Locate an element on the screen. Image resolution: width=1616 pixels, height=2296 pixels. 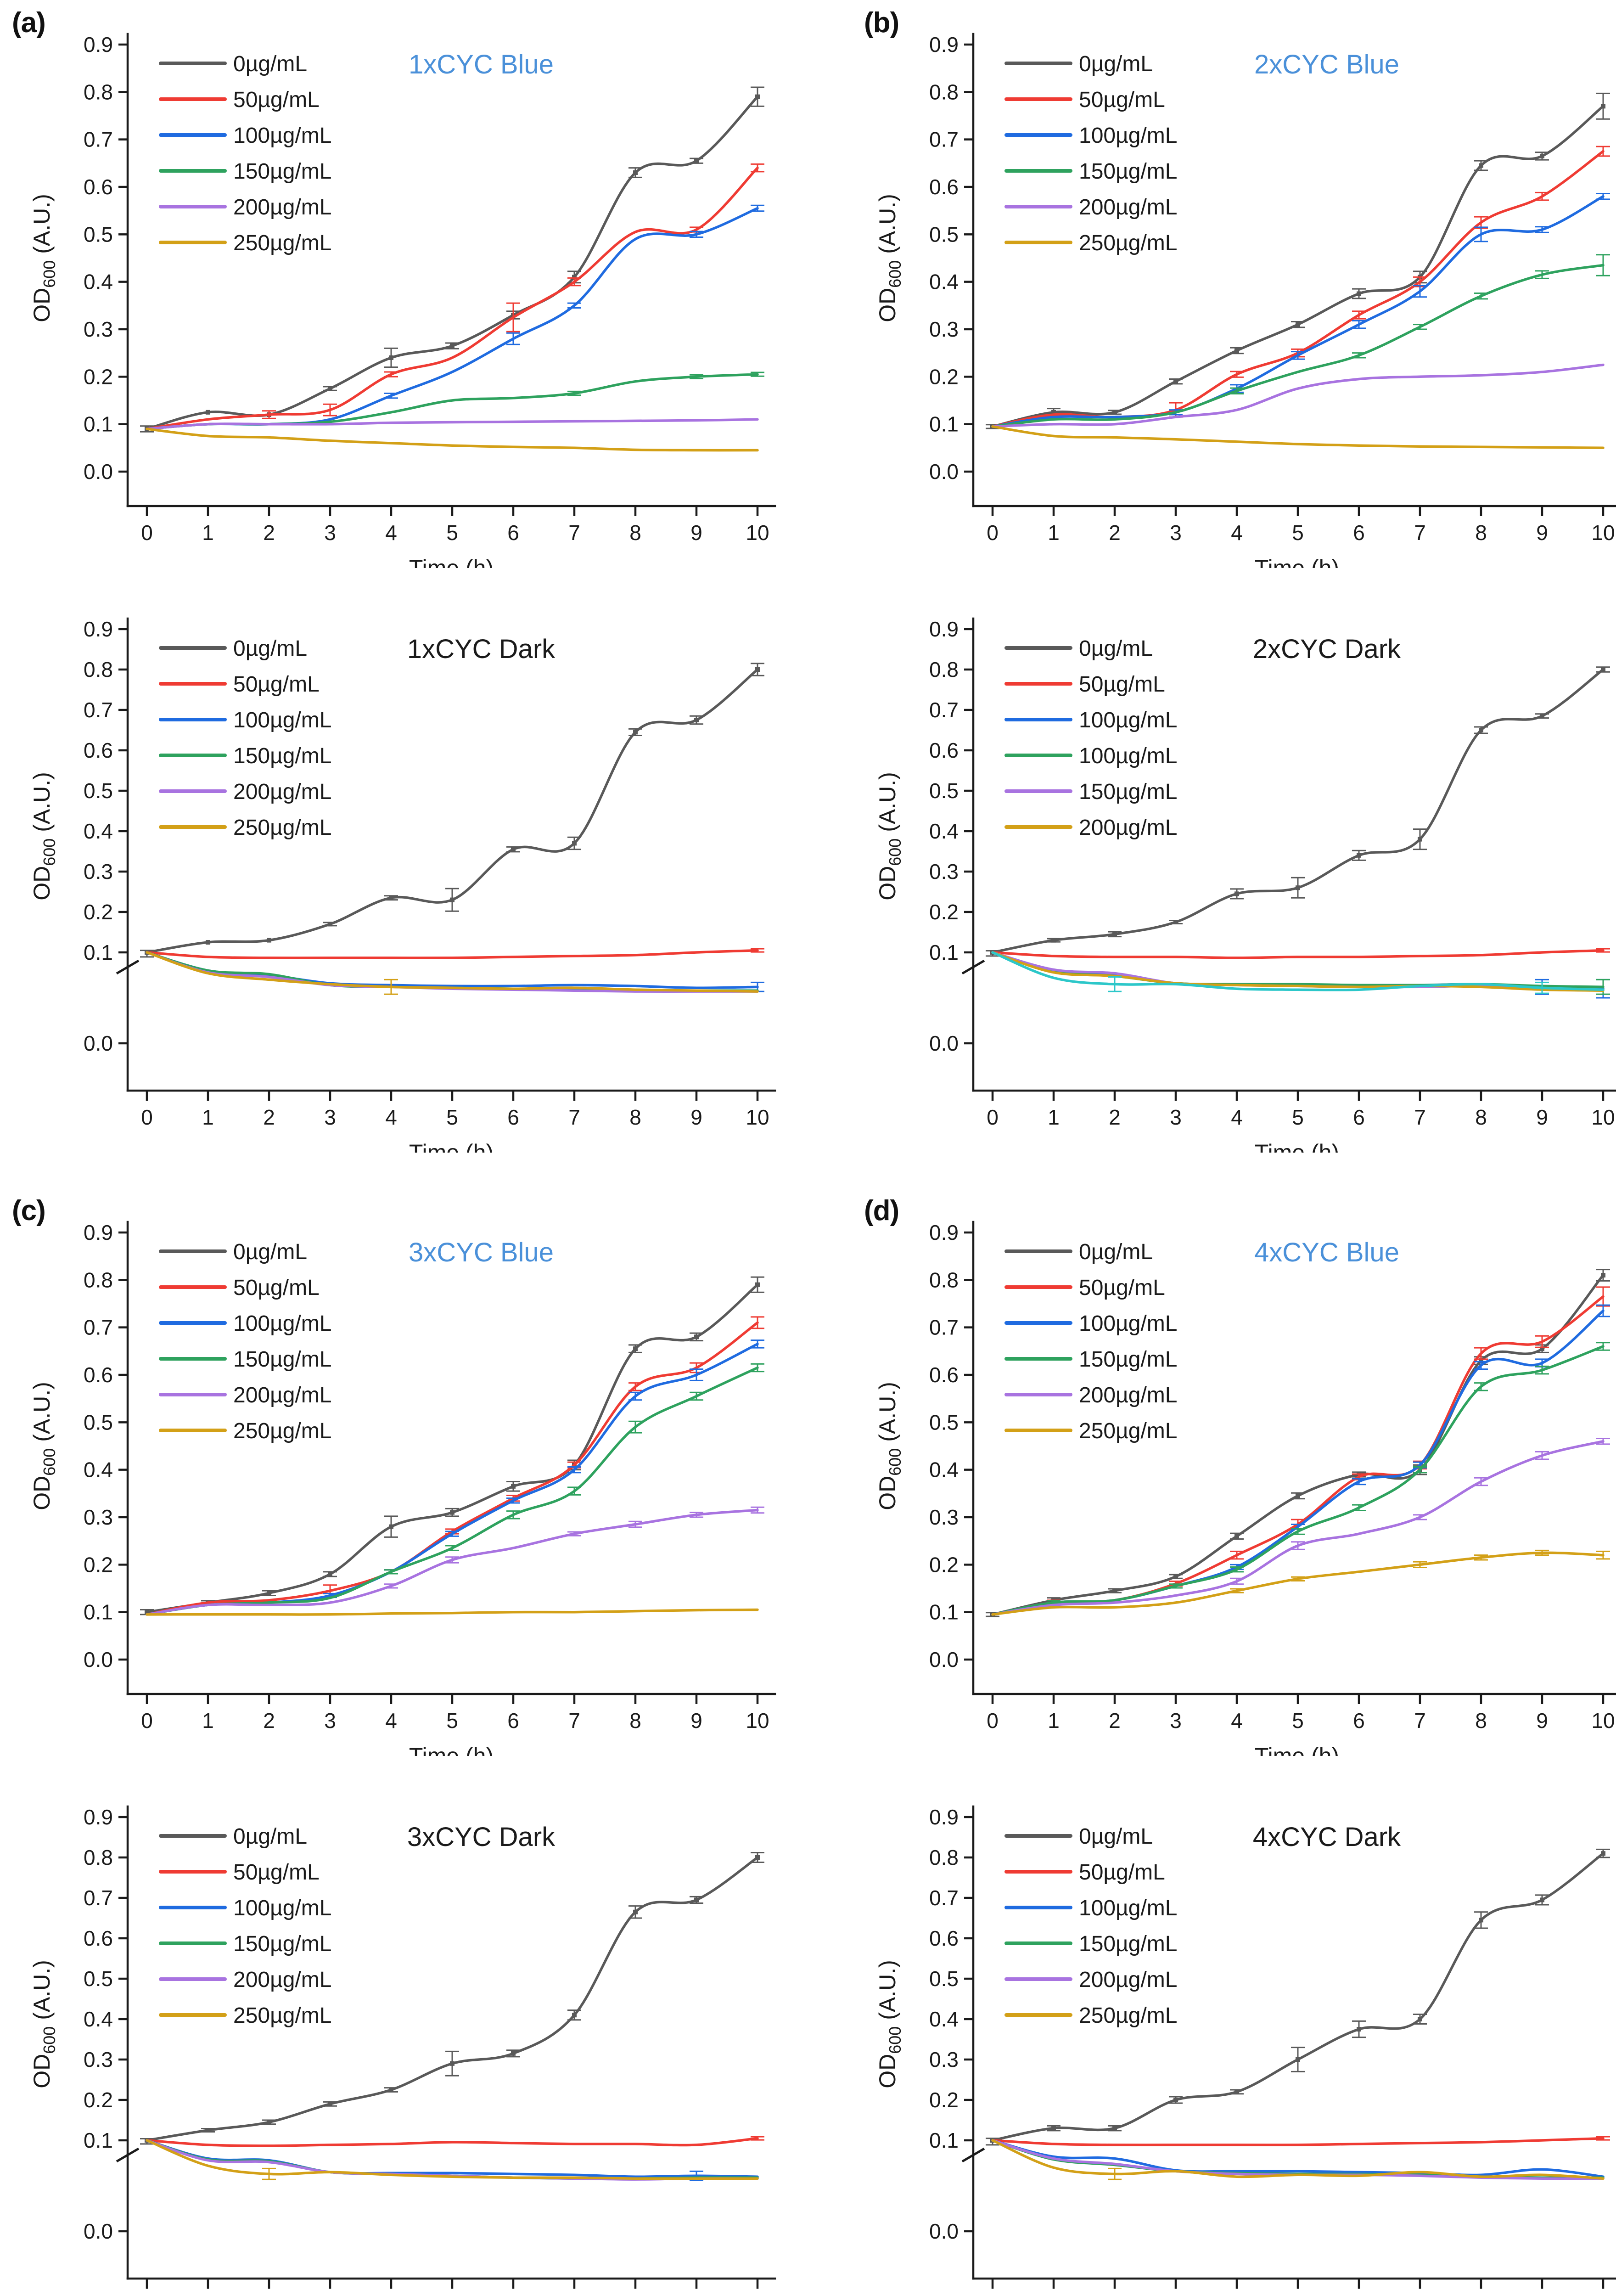
chart-title: 3xCYC Dark is located at coordinates (481, 1837).